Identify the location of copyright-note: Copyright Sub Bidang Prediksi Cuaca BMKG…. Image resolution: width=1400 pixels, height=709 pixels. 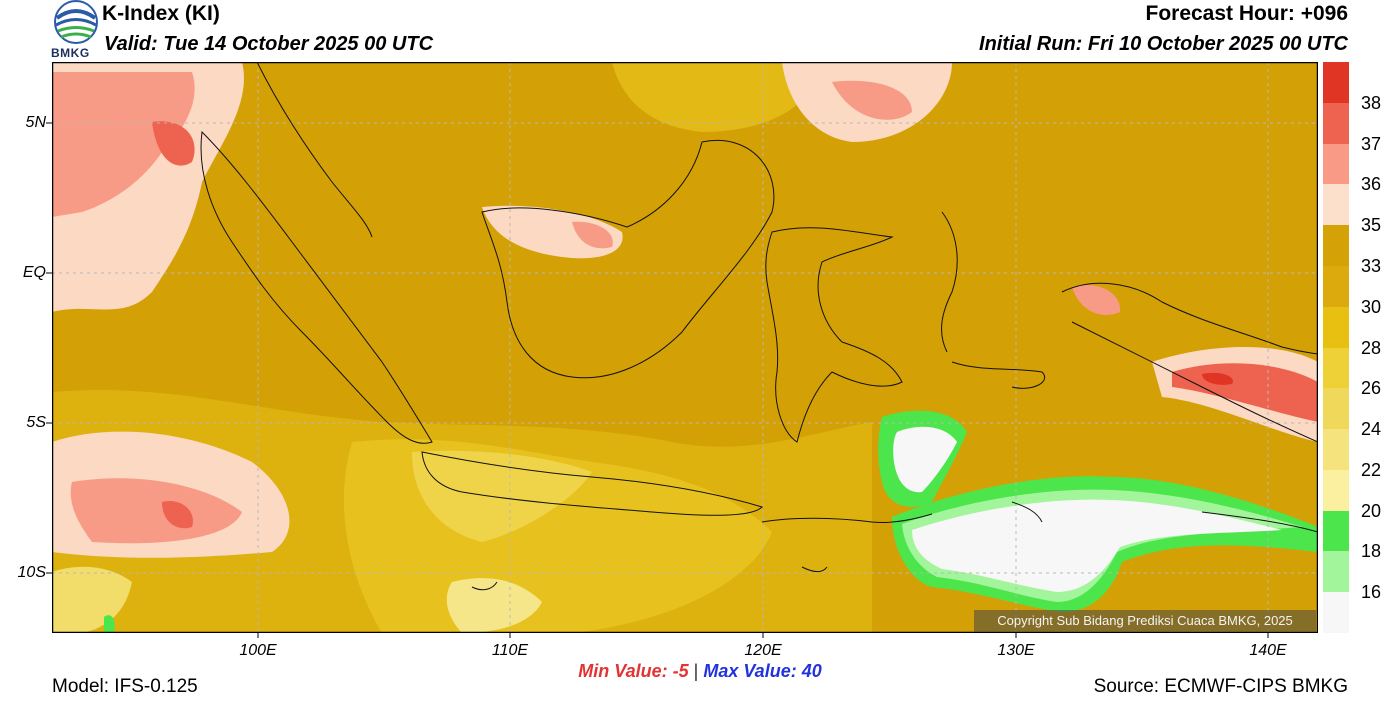
(1145, 621).